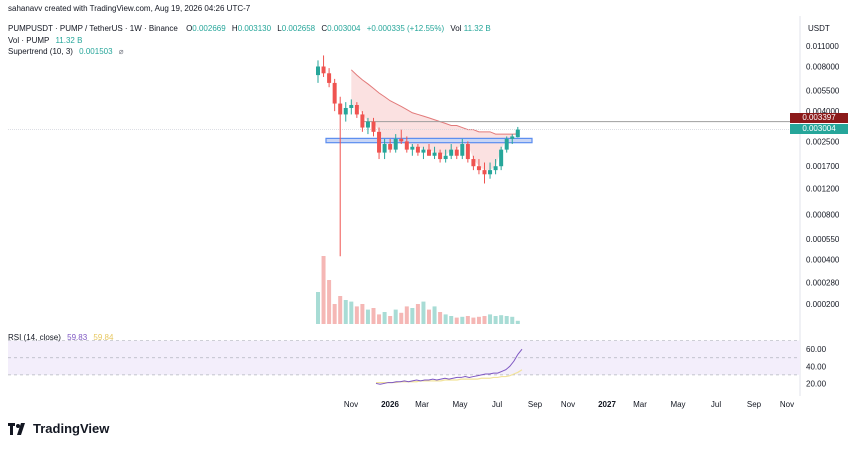 The height and width of the screenshot is (450, 860). What do you see at coordinates (324, 28) in the screenshot?
I see `close-label: C` at bounding box center [324, 28].